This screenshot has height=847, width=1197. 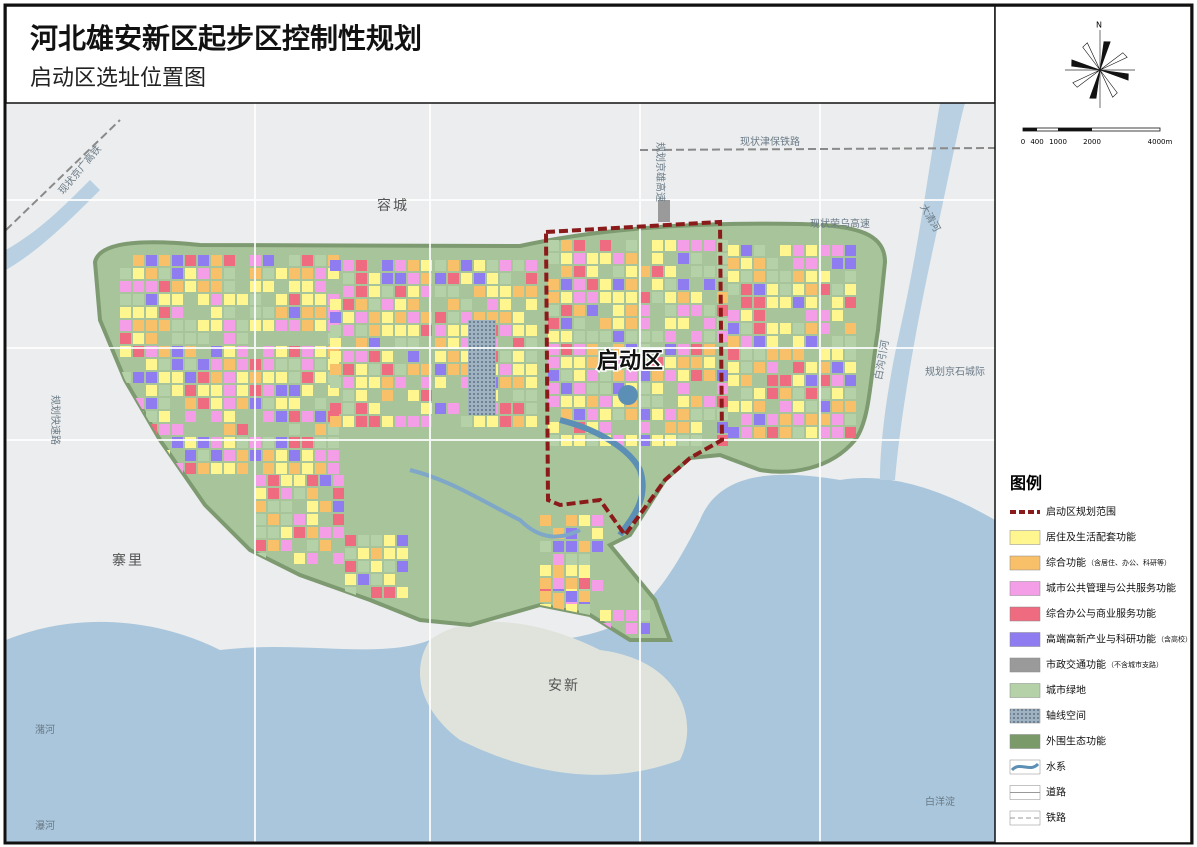 I want to click on scale-label: 4000m, so click(x=1160, y=142).